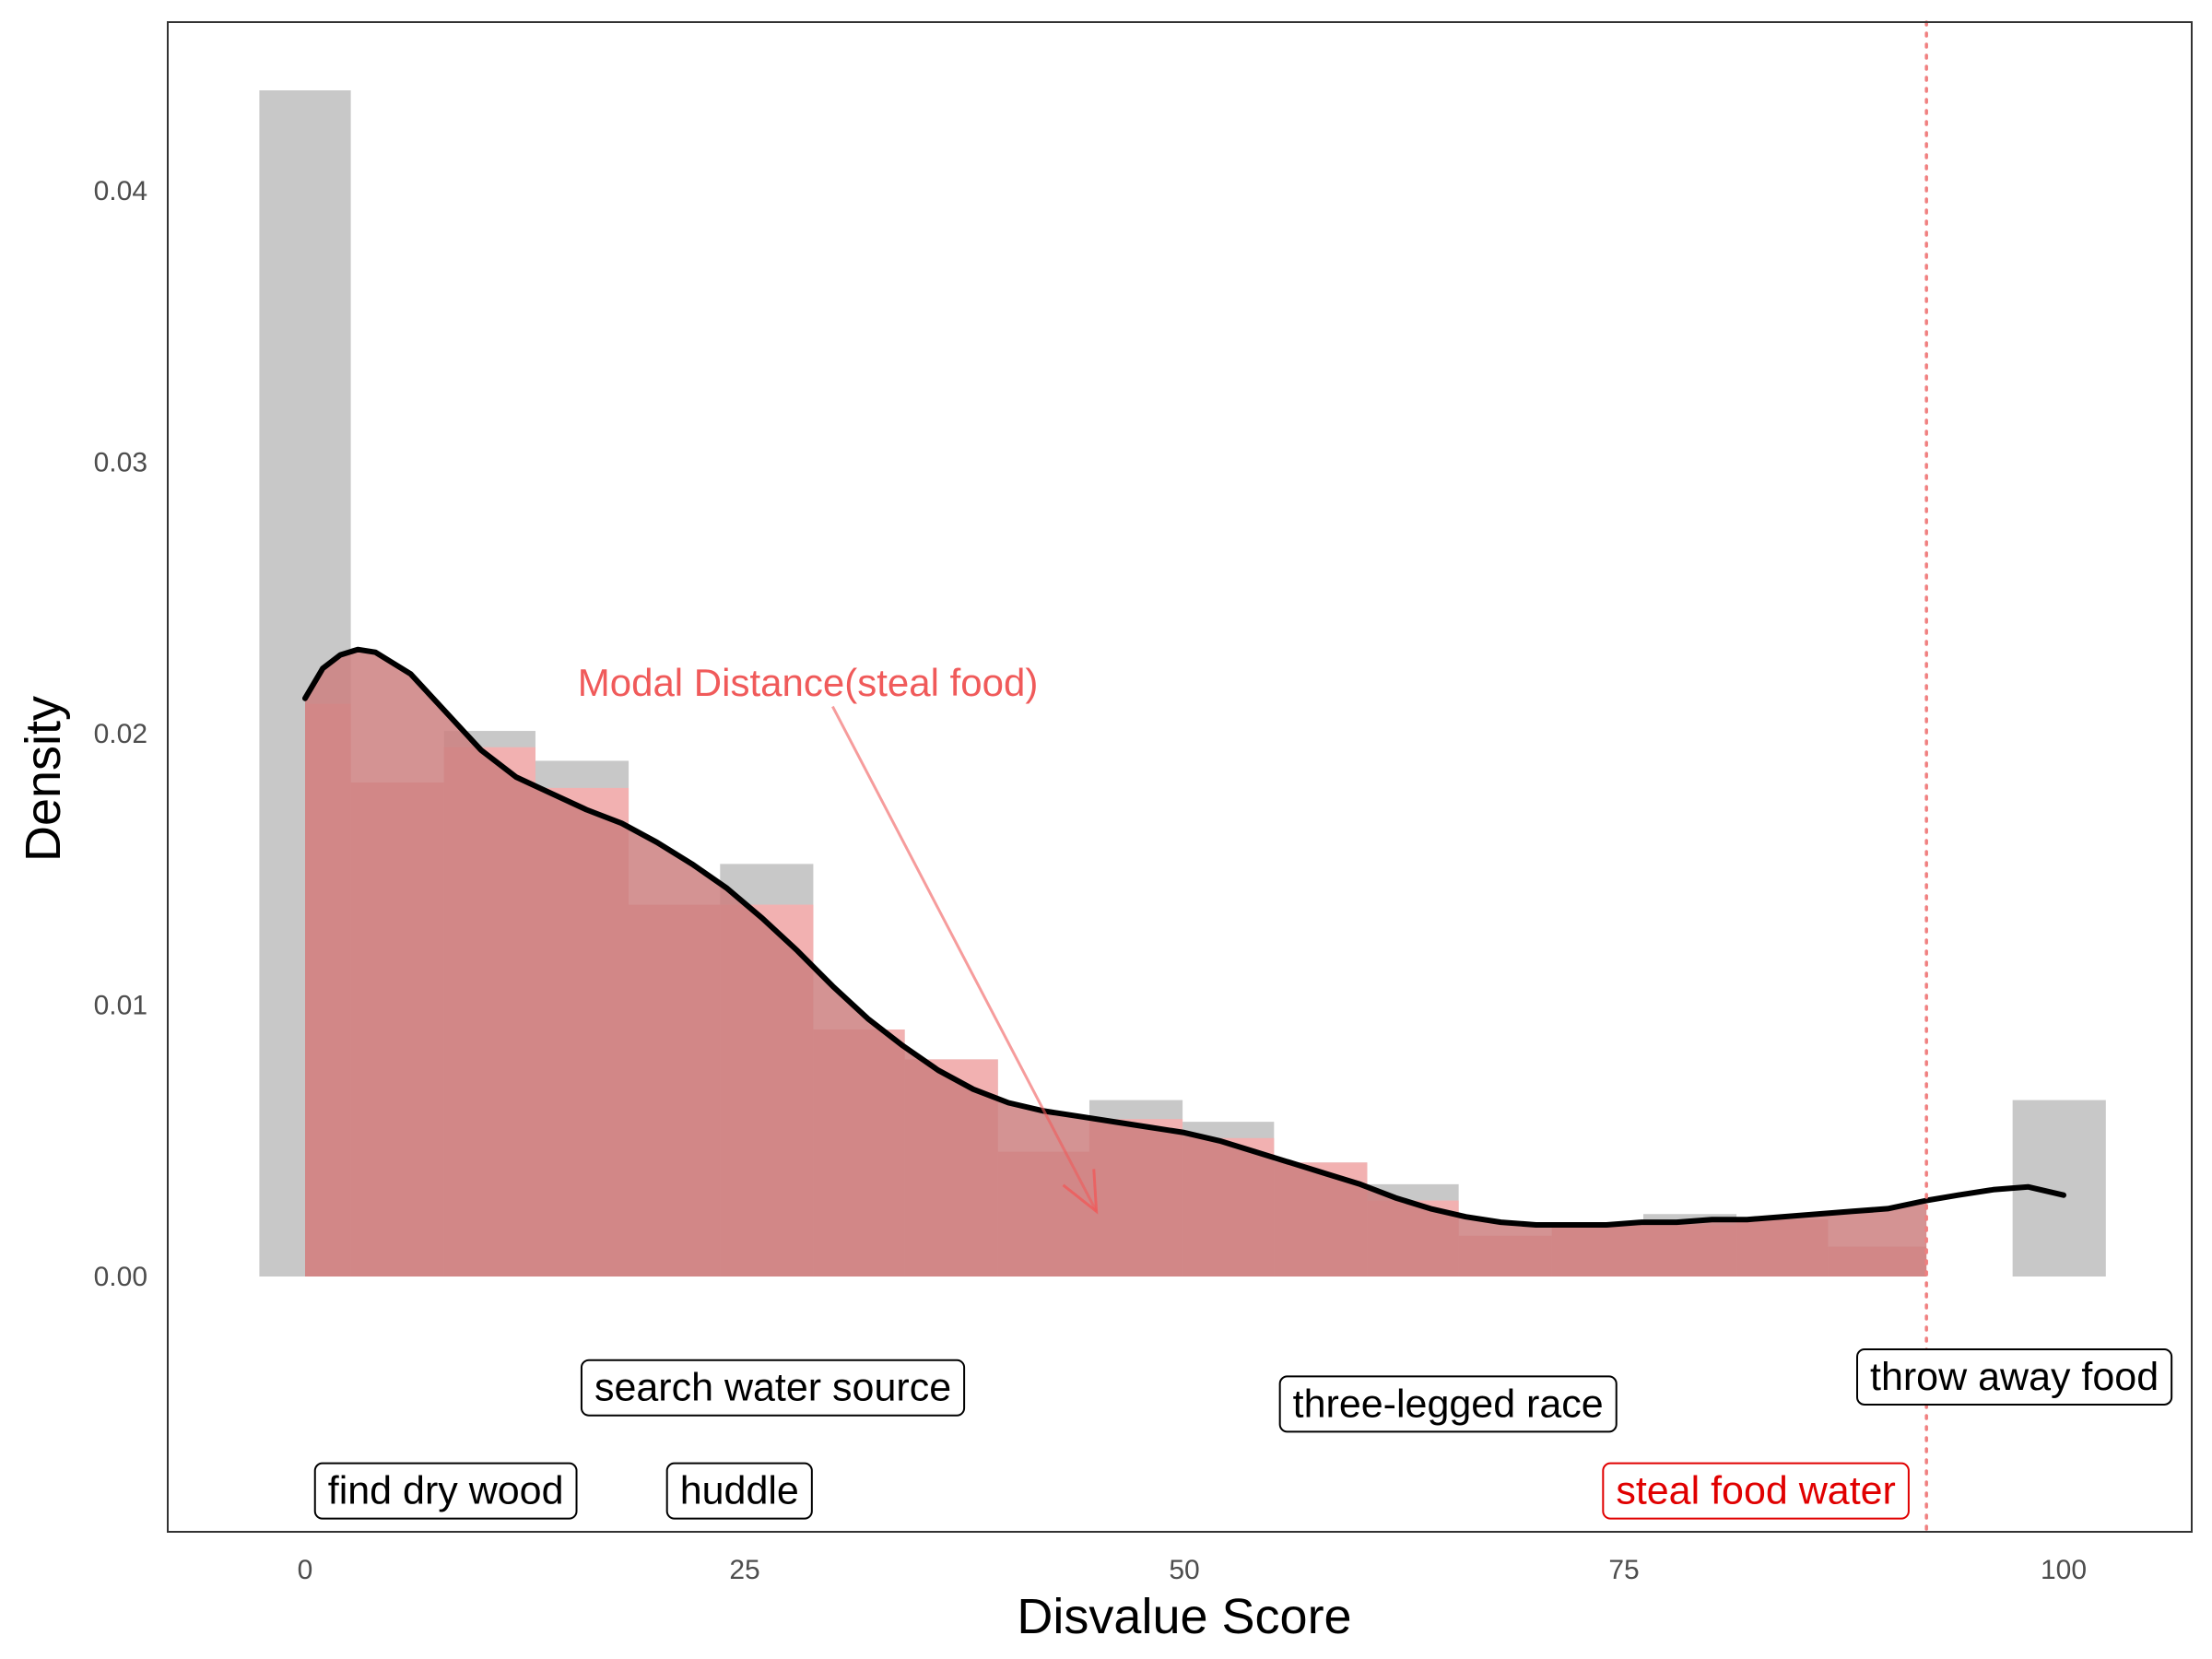 The image size is (2212, 1659). What do you see at coordinates (1623, 1570) in the screenshot?
I see `x-tick-label: 75` at bounding box center [1623, 1570].